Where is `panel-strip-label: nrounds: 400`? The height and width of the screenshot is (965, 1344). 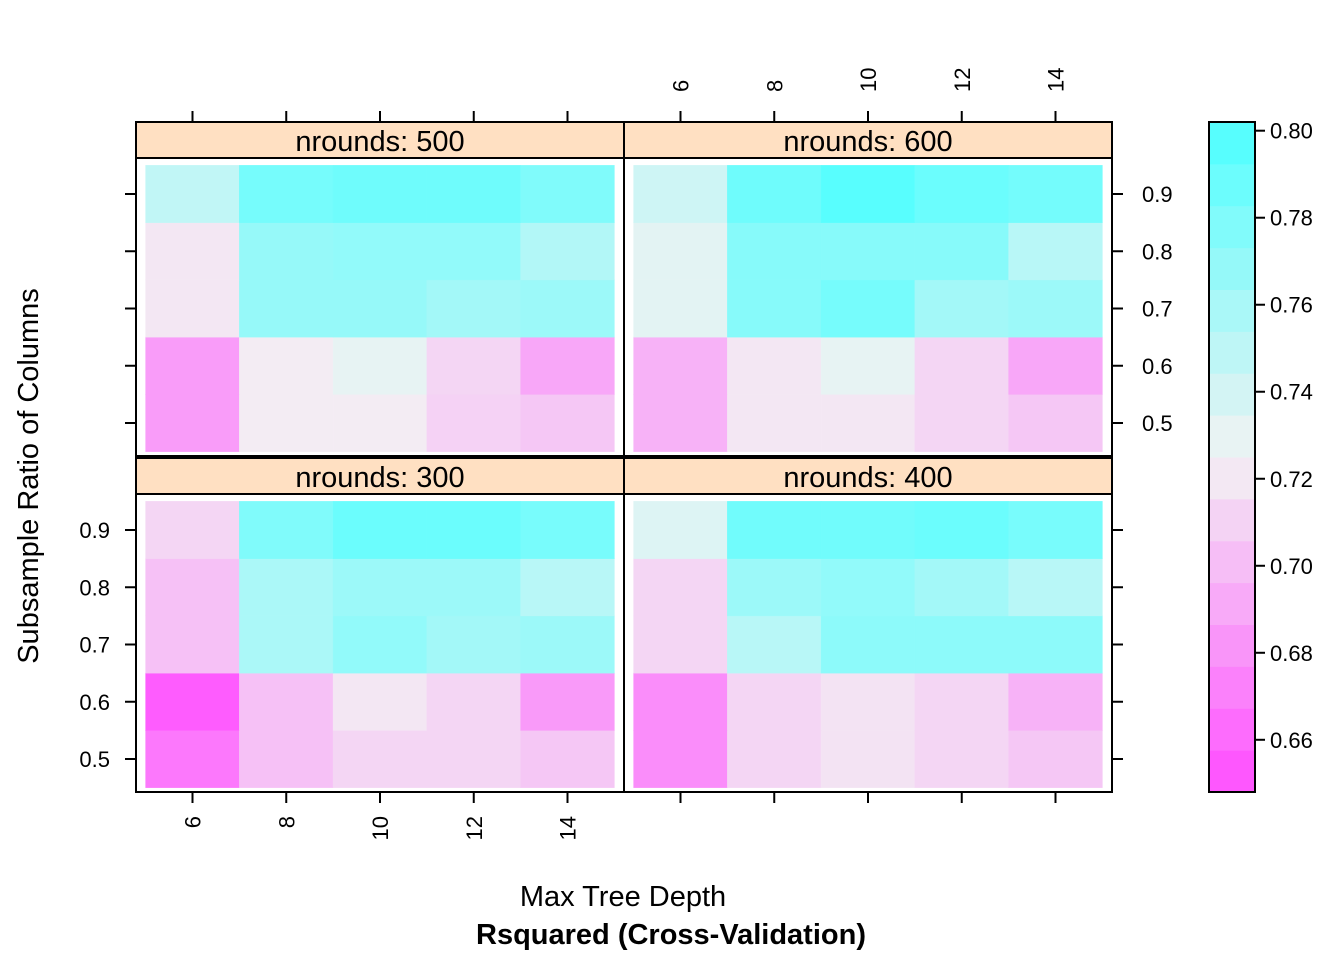
panel-strip-label: nrounds: 400 is located at coordinates (867, 478).